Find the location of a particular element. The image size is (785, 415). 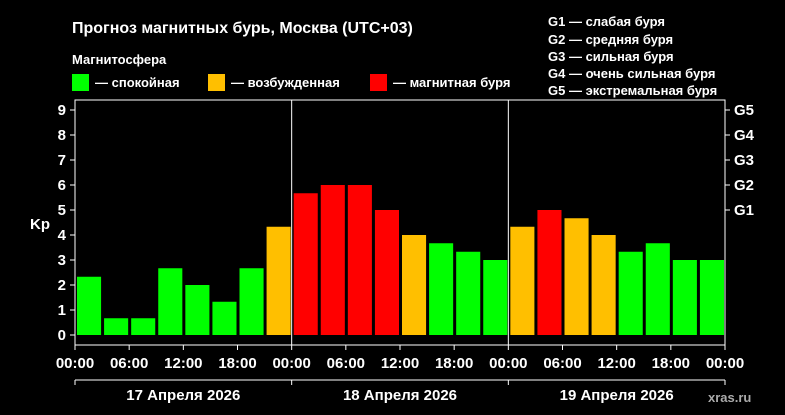

legend-swatch-active is located at coordinates (216, 82).